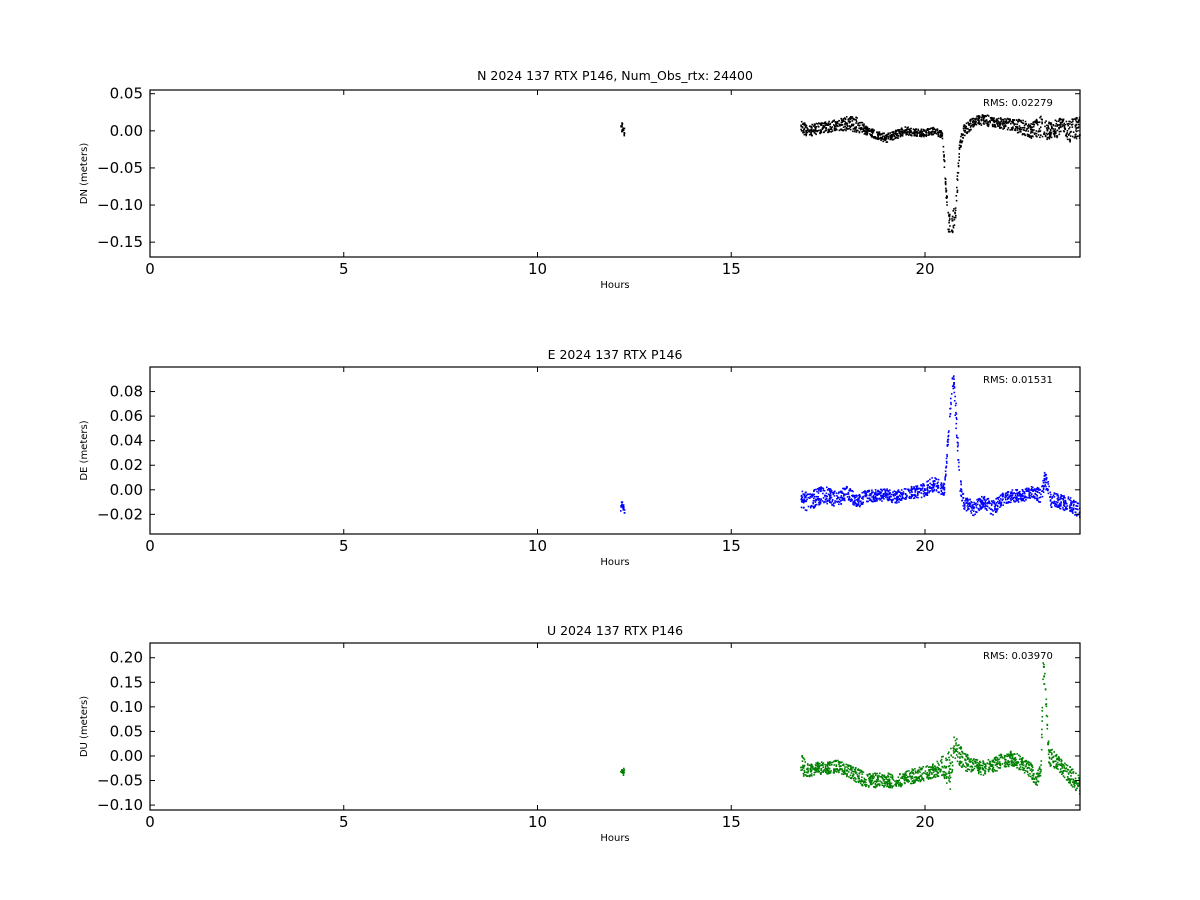 Image resolution: width=1200 pixels, height=900 pixels. What do you see at coordinates (126, 392) in the screenshot?
I see `east-y-tick-label: 0.08` at bounding box center [126, 392].